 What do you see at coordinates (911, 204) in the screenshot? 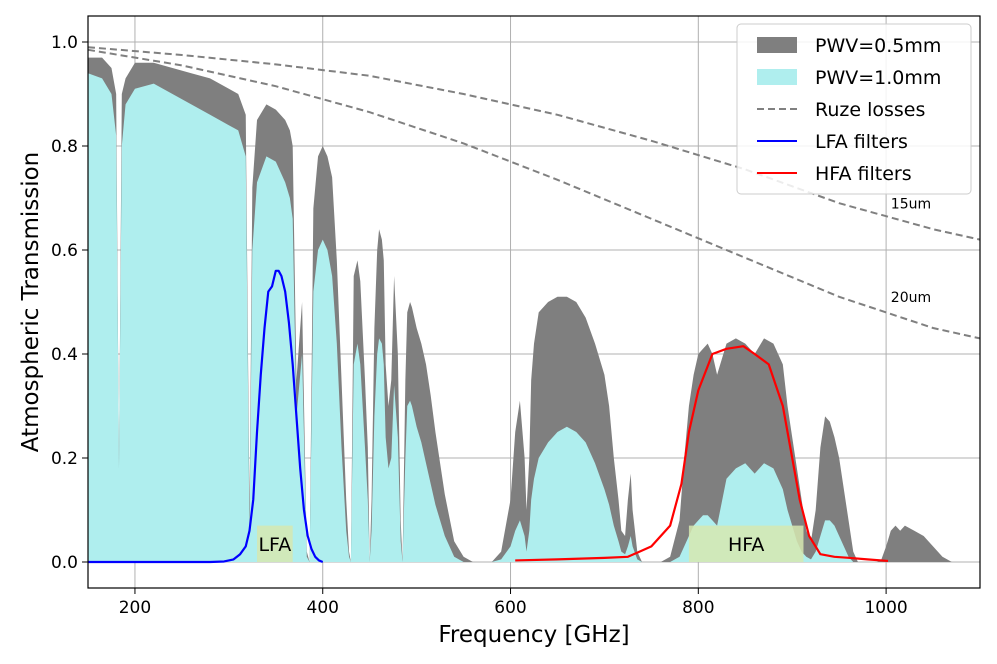
I see `annotation-15um: 15um` at bounding box center [911, 204].